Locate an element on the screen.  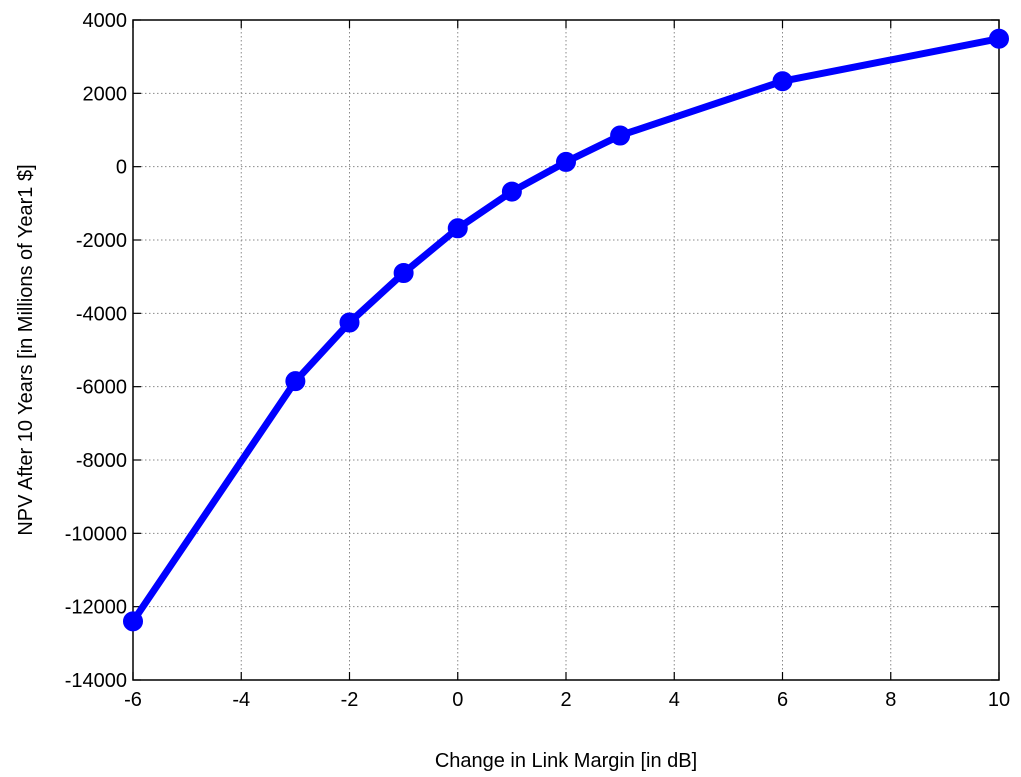
x-tick-label: -4 is located at coordinates (241, 700).